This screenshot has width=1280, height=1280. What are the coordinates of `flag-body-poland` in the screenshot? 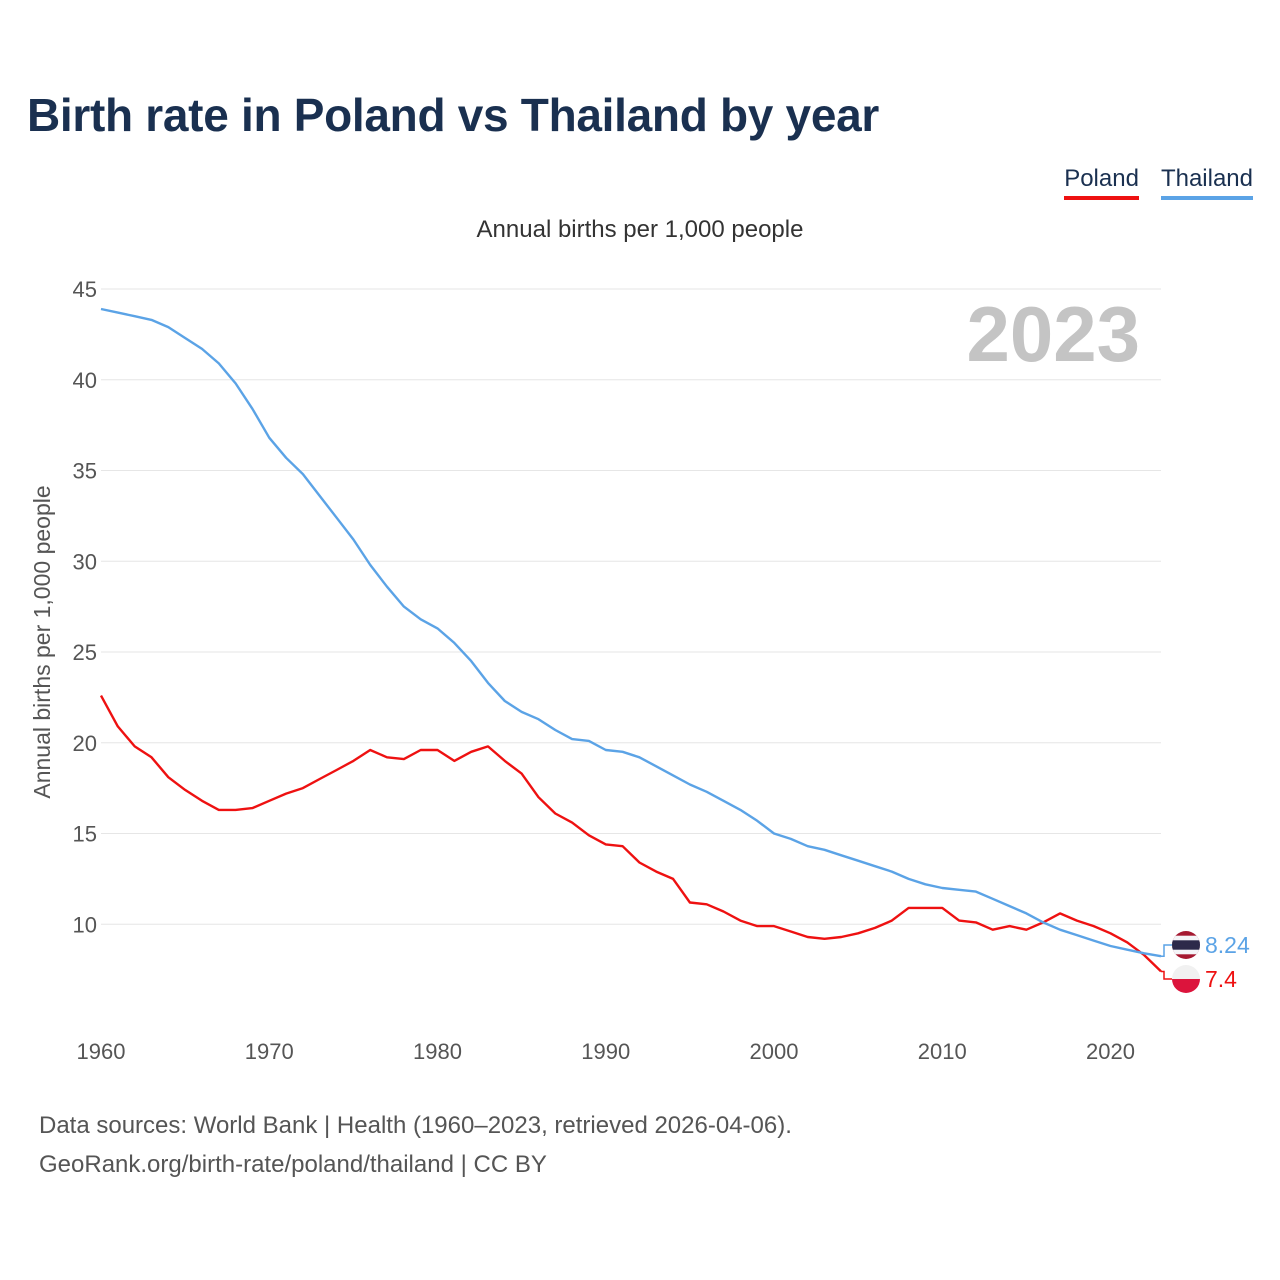 It's located at (1186, 979).